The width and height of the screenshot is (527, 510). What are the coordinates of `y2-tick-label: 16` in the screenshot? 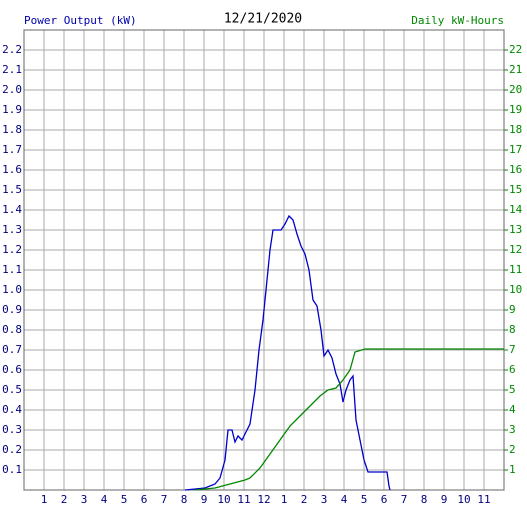 It's located at (515, 169).